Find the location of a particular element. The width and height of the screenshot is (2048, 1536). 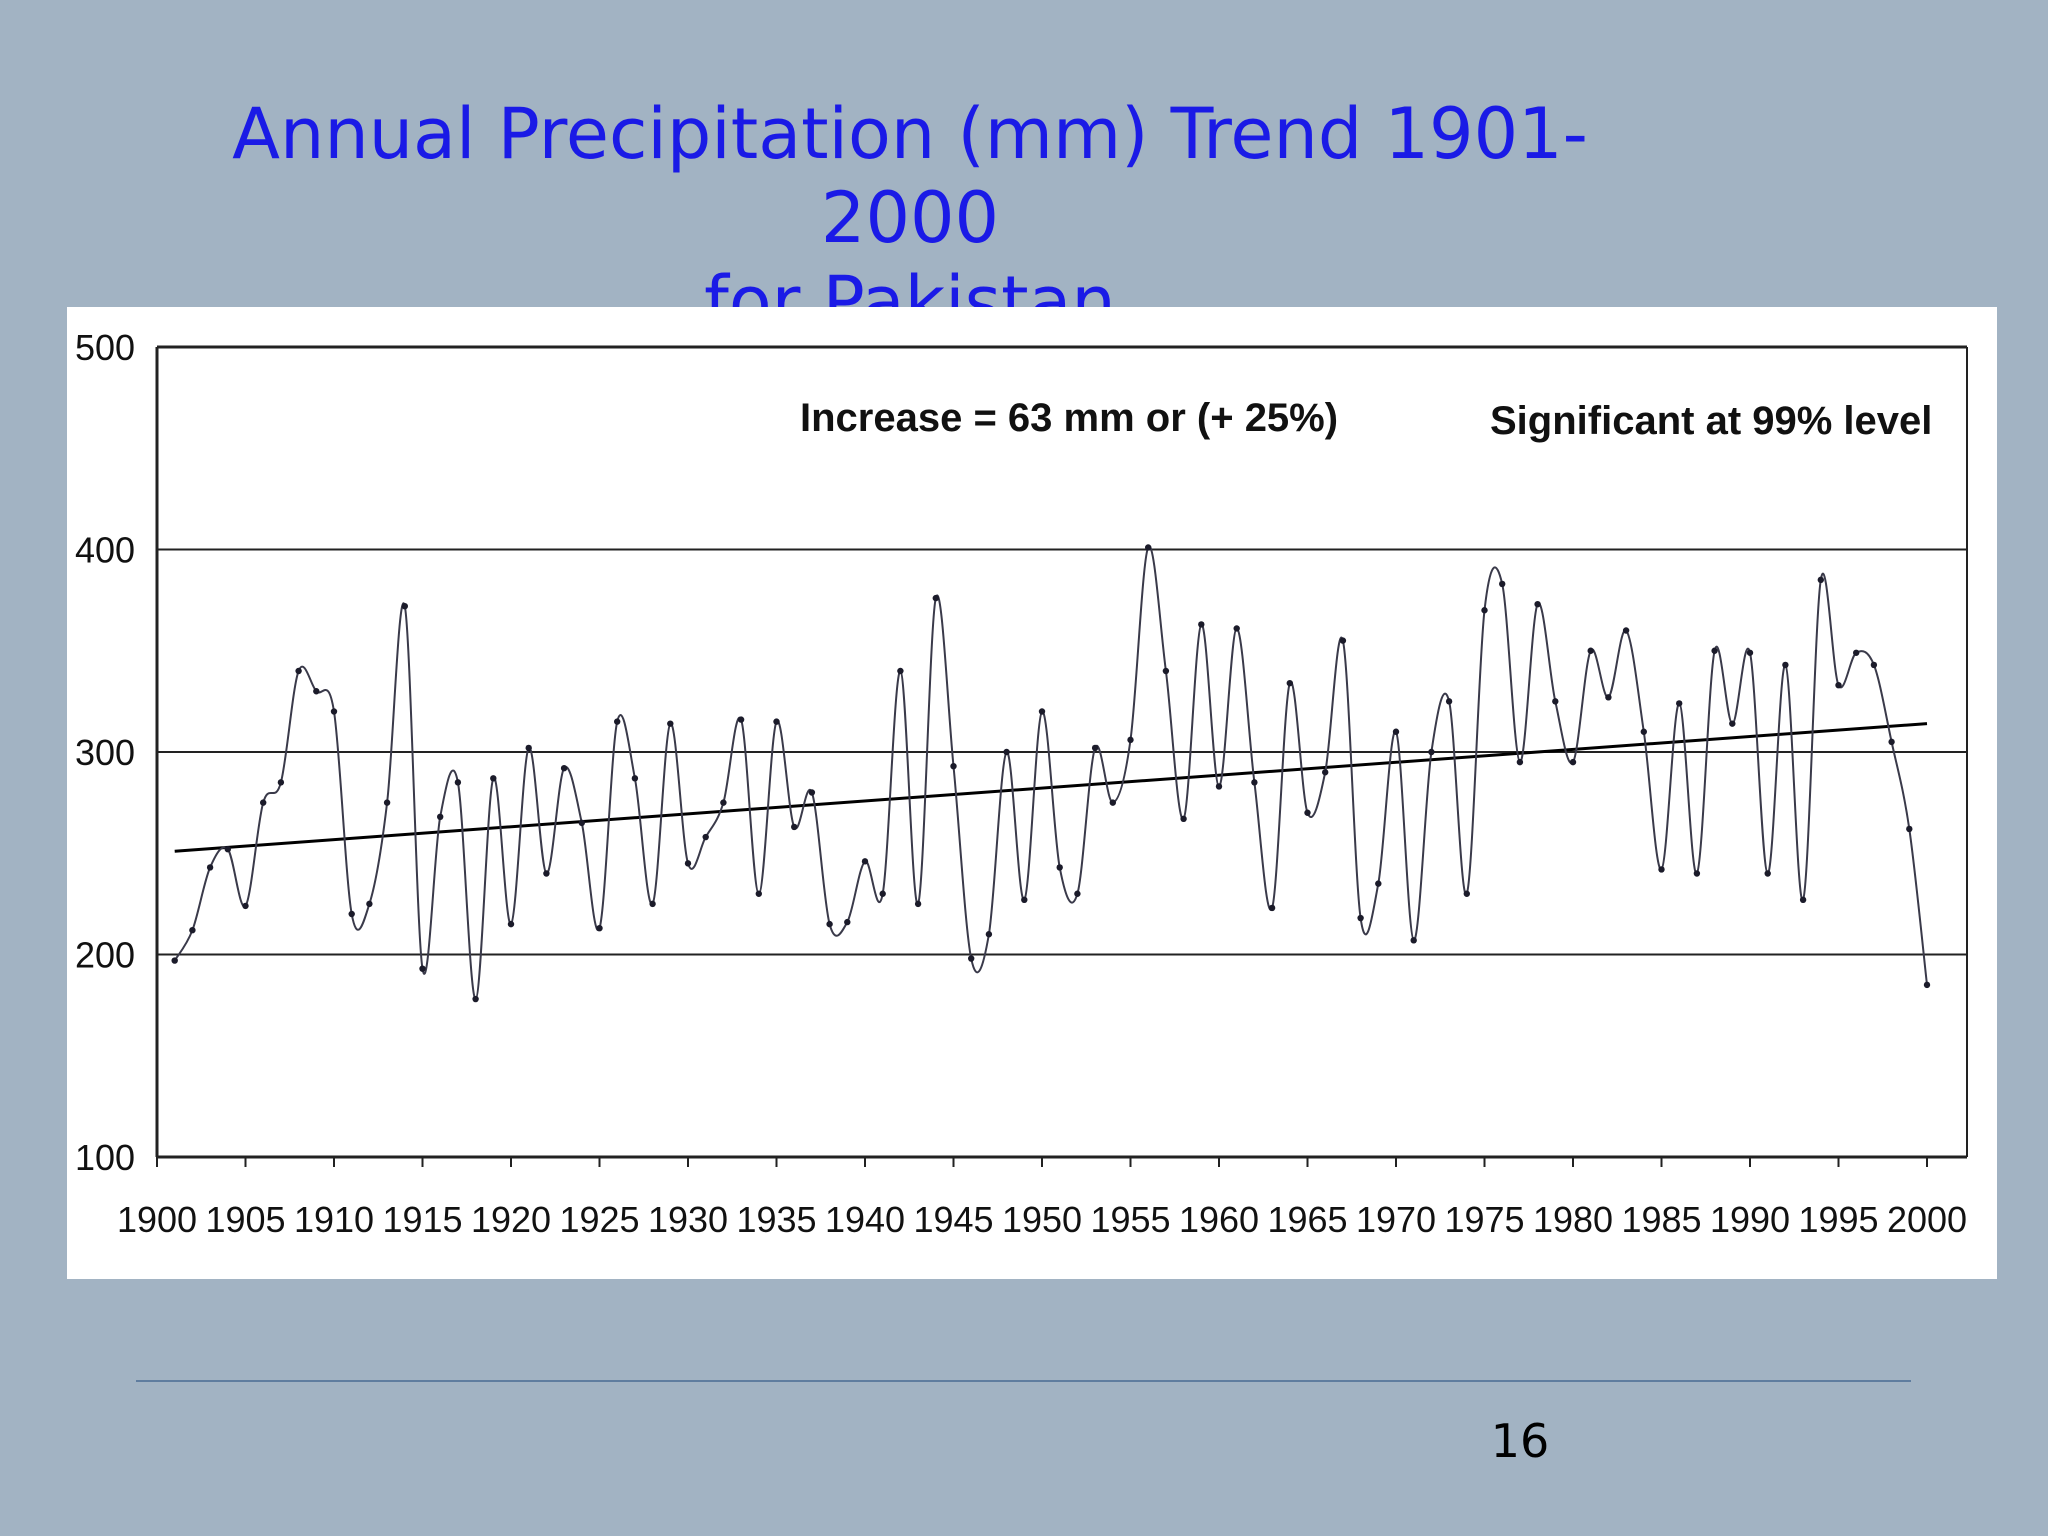

x-tick-label-1900: 1900 is located at coordinates (157, 1219).